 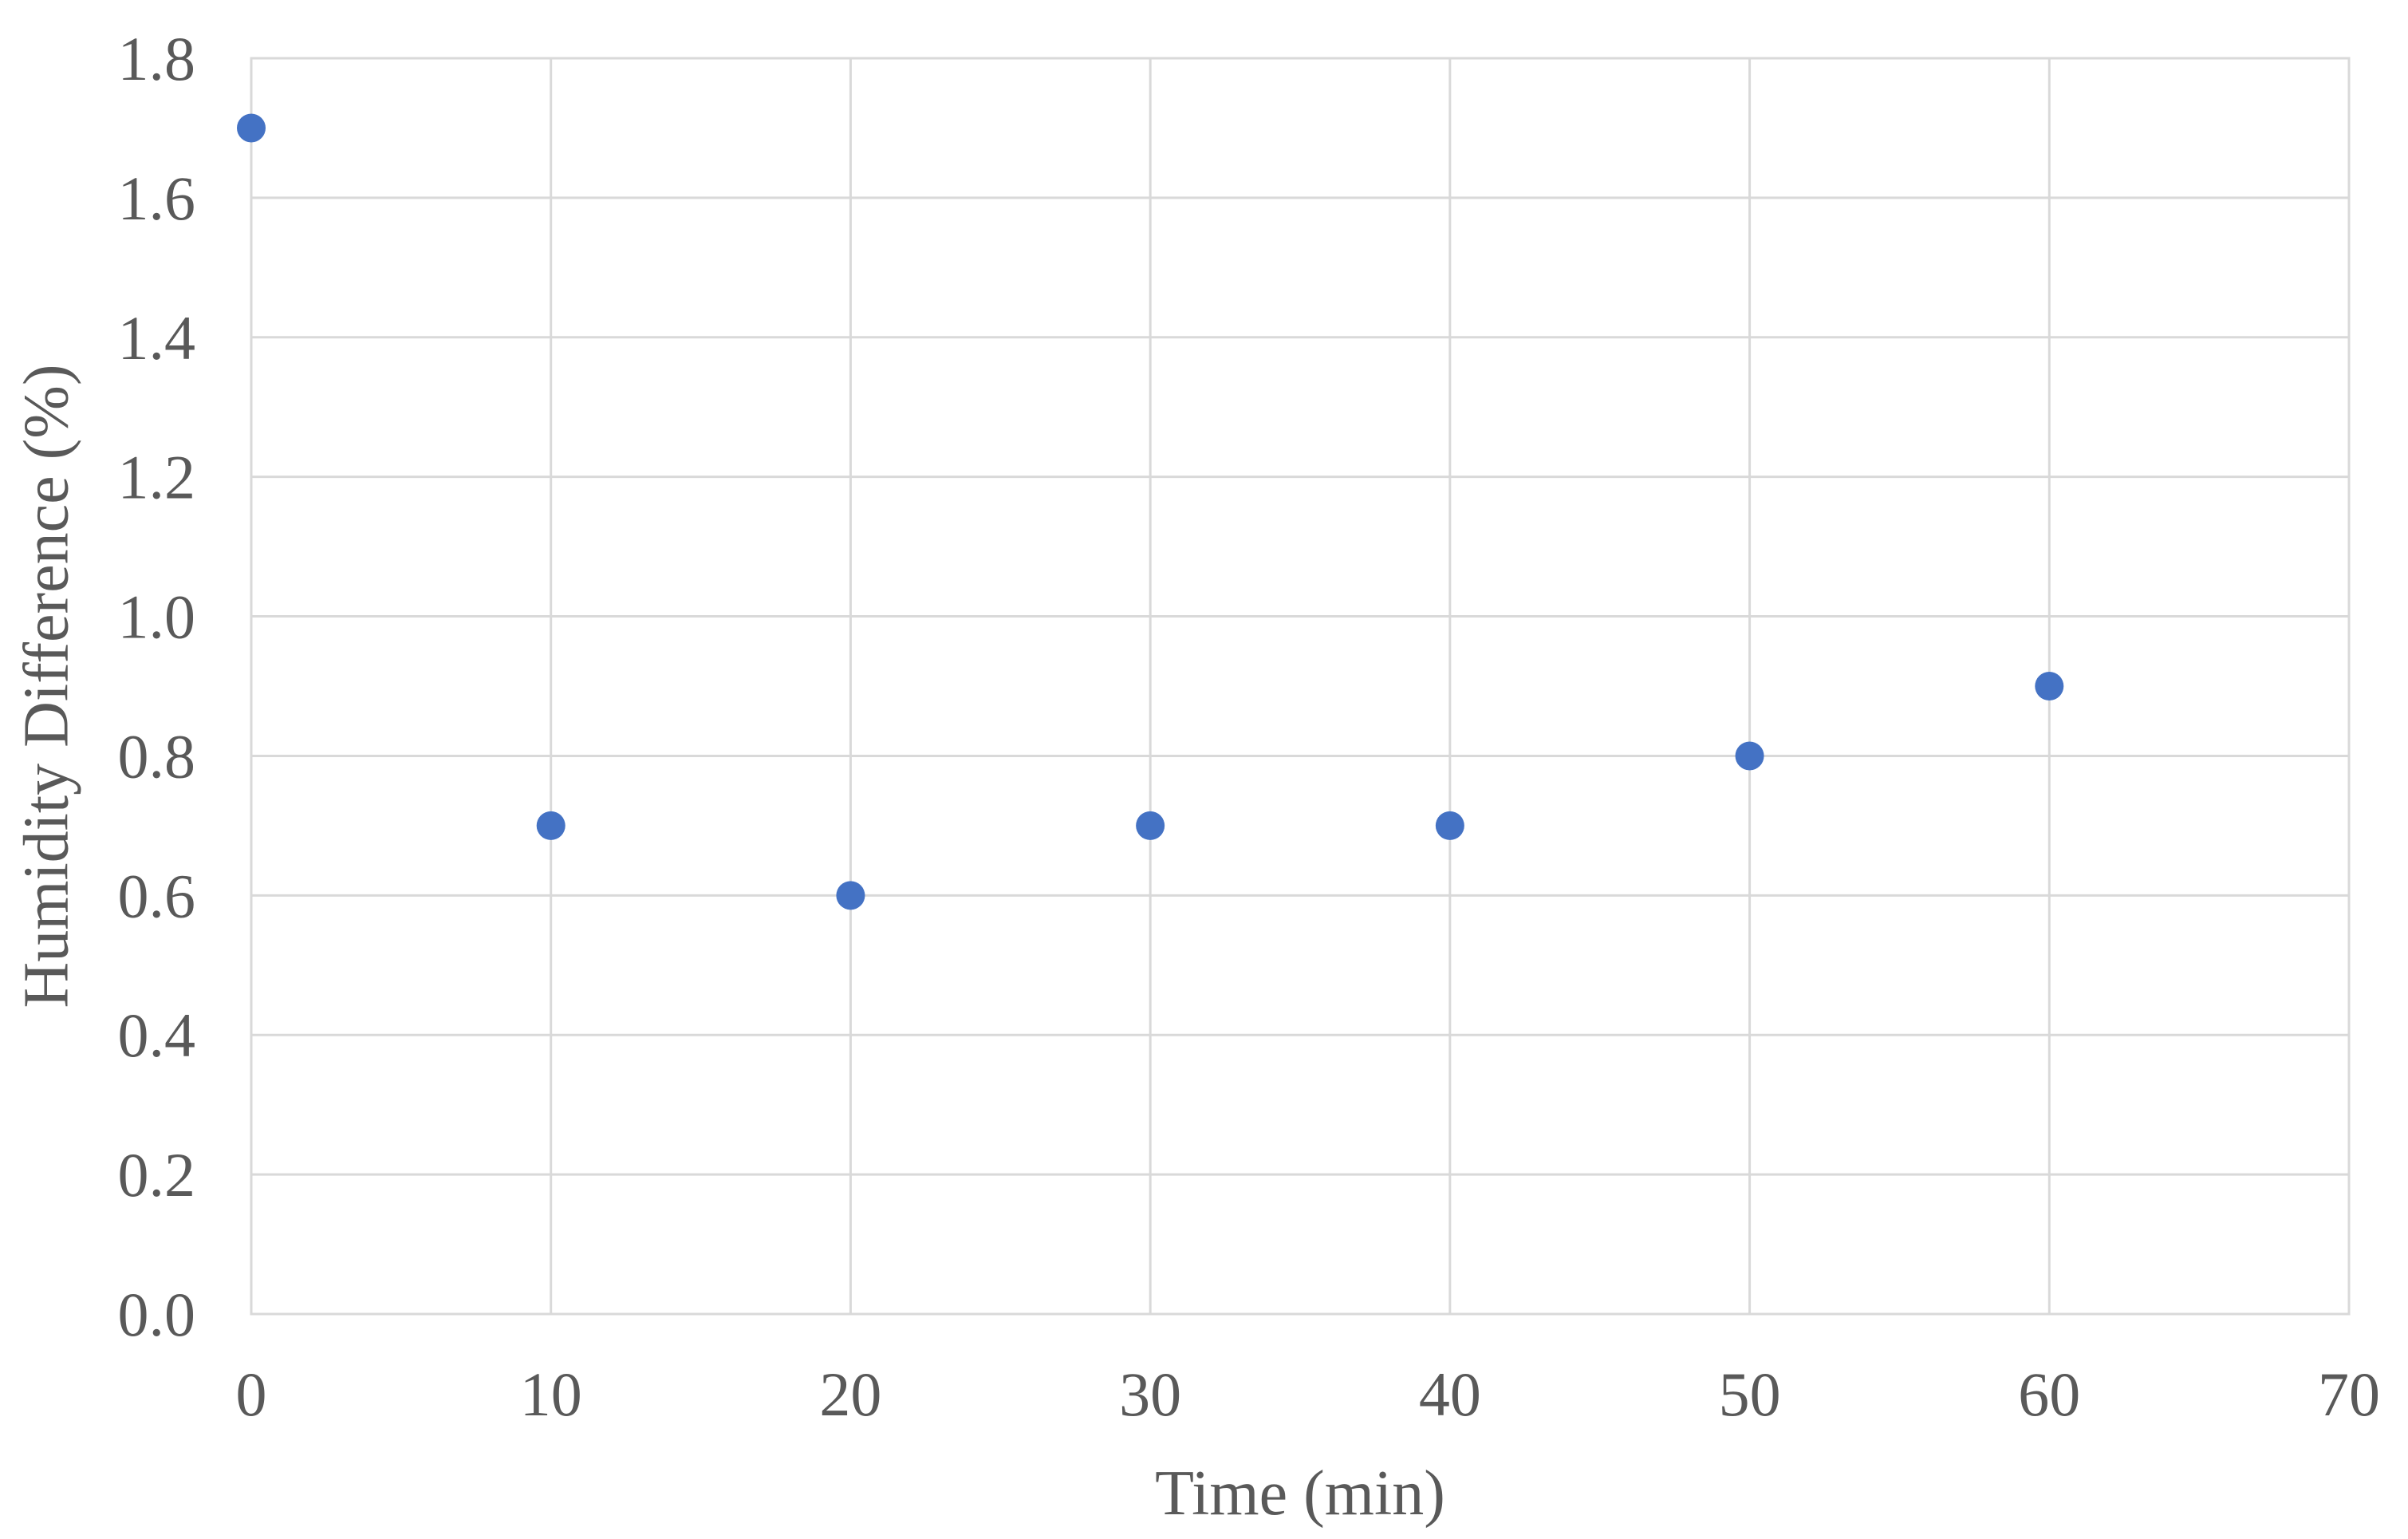 I want to click on y-tick-label: 0.2, so click(x=157, y=1174).